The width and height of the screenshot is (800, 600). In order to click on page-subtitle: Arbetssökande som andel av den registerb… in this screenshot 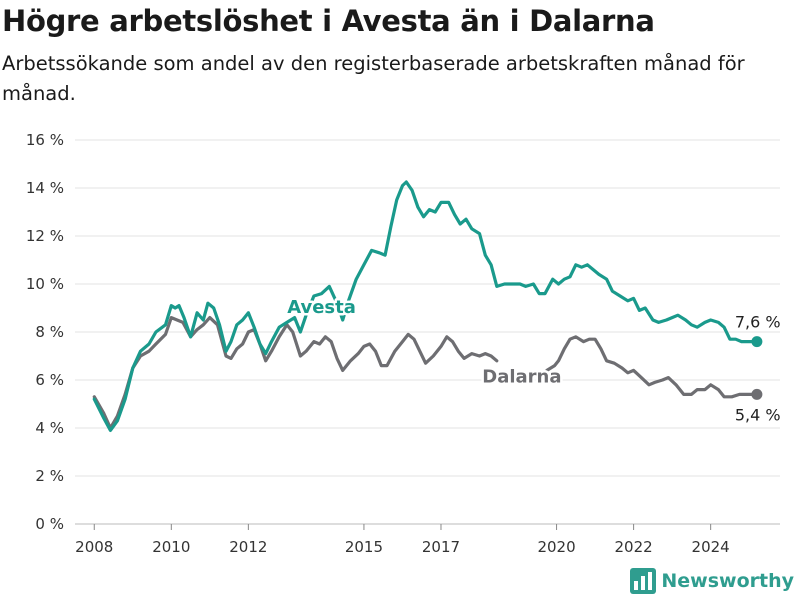, I will do `click(373, 78)`.